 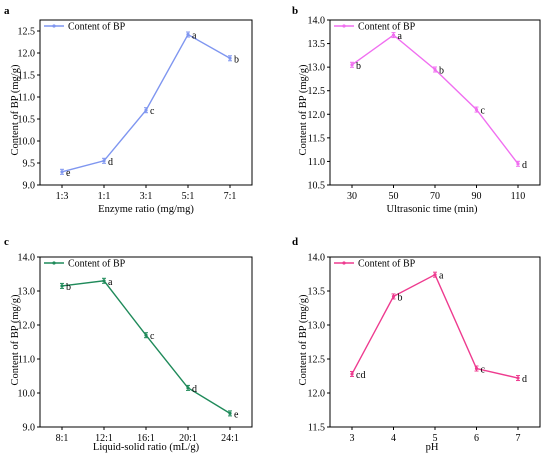 I want to click on significance-label-b-1: a, so click(x=400, y=36).